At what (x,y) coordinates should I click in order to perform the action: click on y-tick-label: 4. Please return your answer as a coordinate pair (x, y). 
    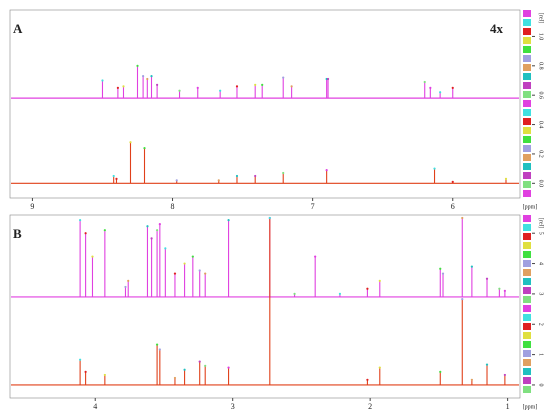
    Looking at the image, I should click on (541, 263).